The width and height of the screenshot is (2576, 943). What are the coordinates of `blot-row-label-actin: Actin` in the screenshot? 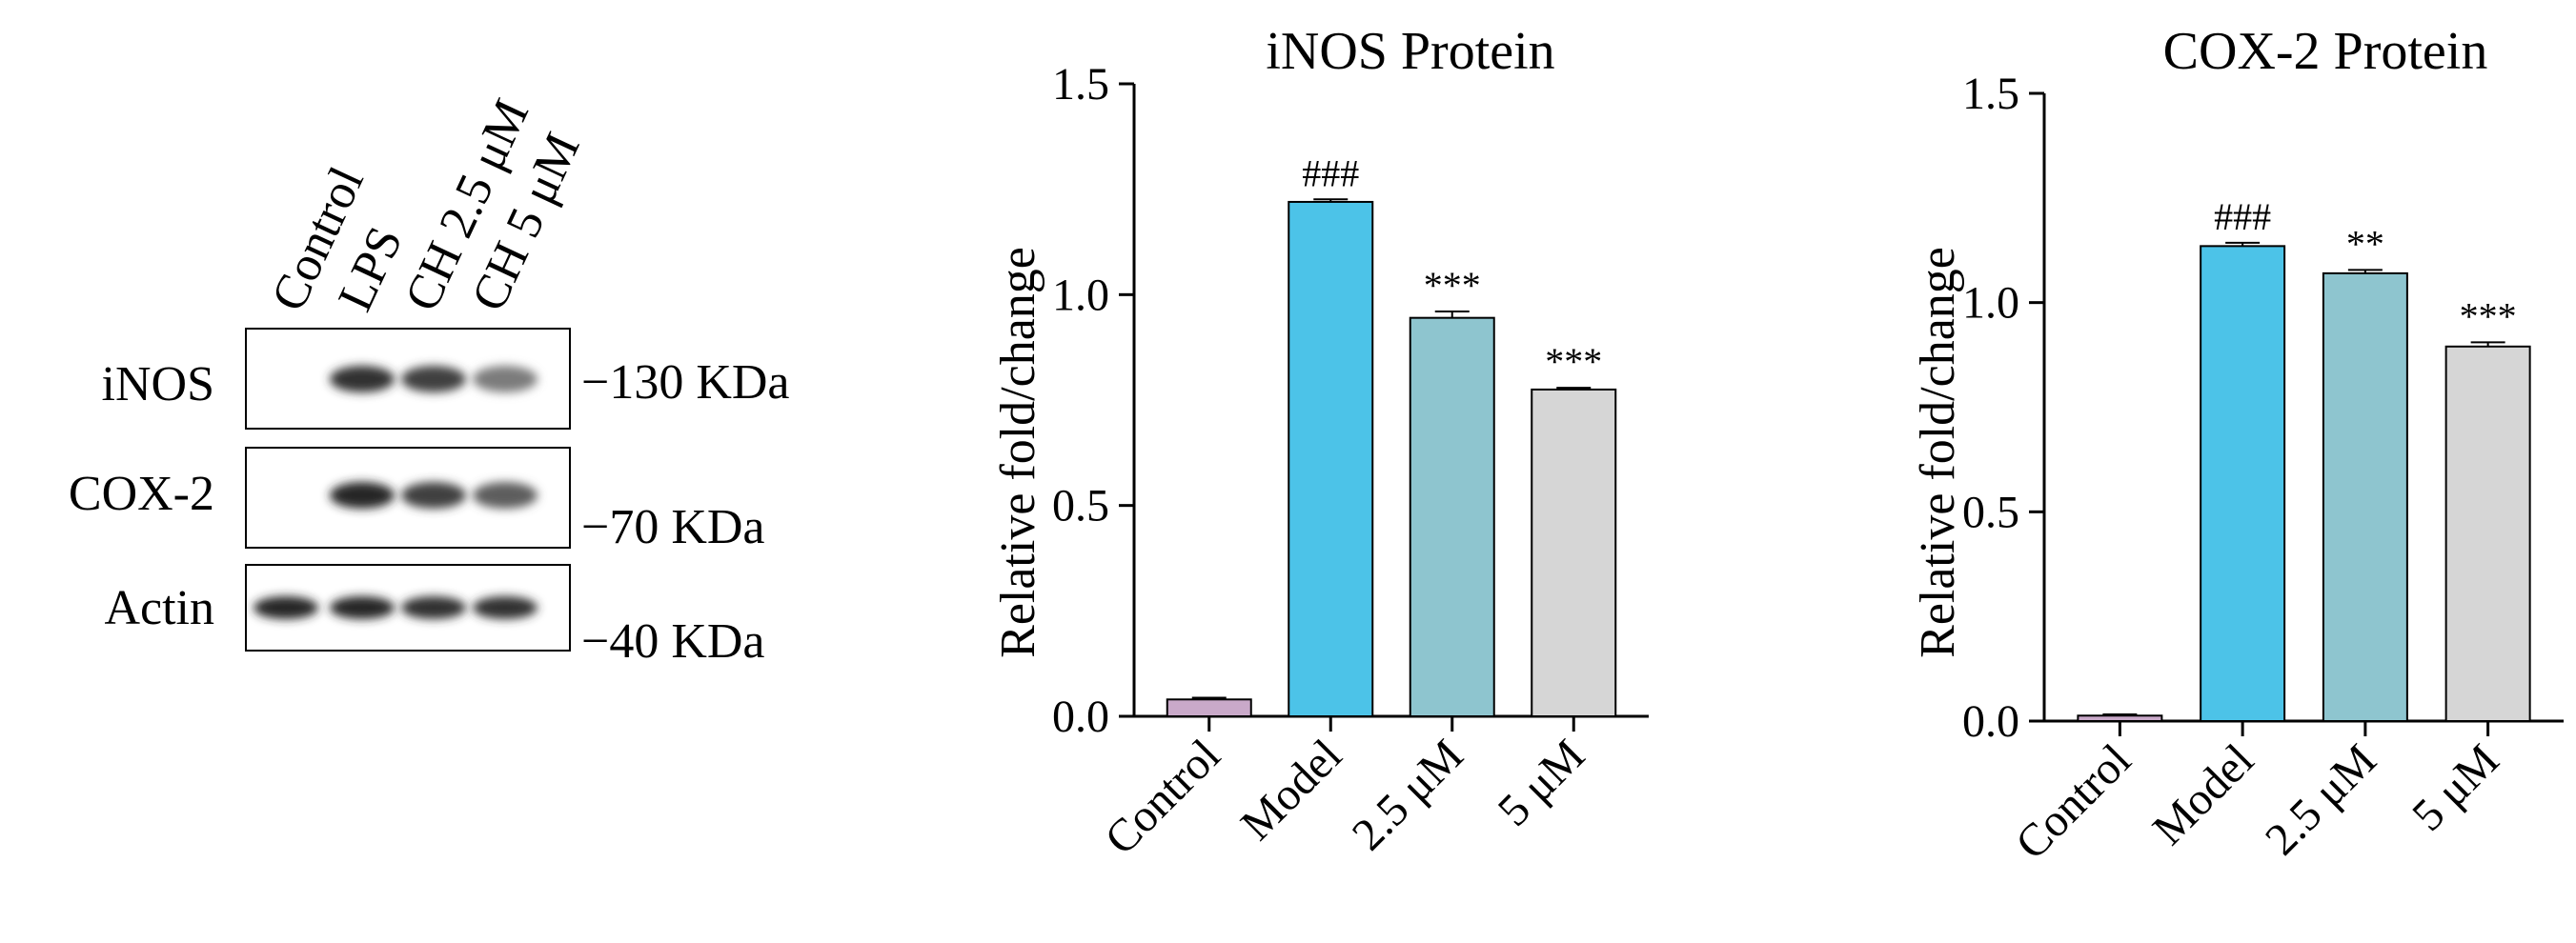 It's located at (159, 608).